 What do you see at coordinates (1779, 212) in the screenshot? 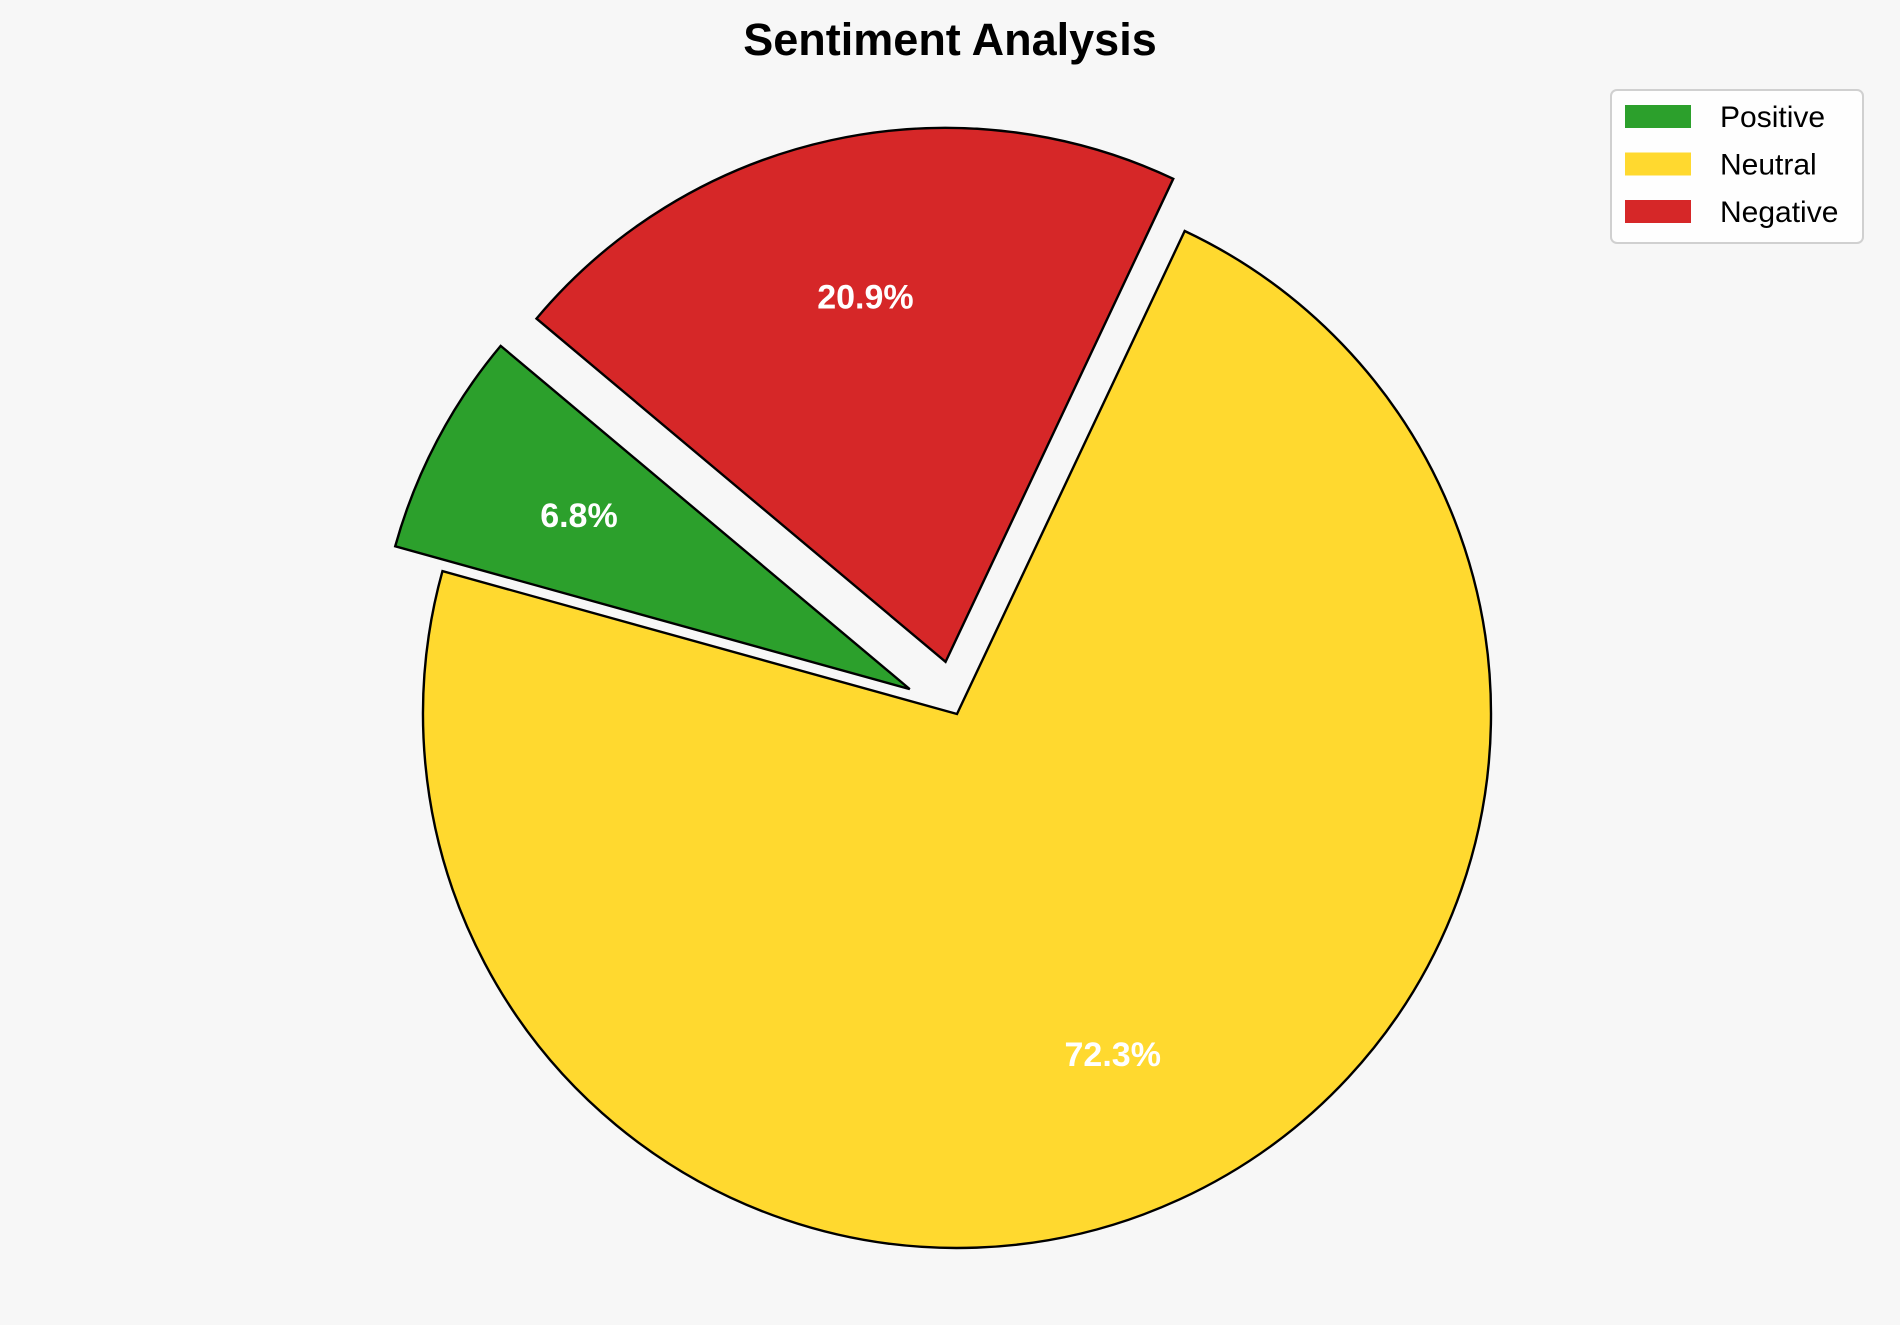
I see `legend-label-negative: Negative` at bounding box center [1779, 212].